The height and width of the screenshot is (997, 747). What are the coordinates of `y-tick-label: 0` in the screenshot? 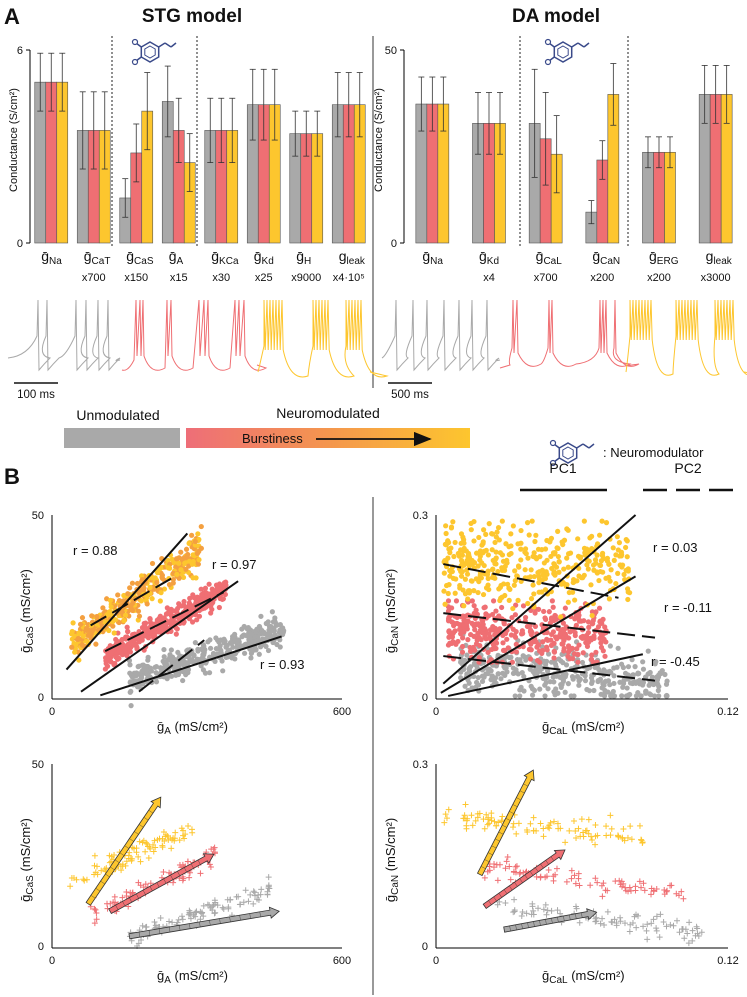 It's located at (425, 698).